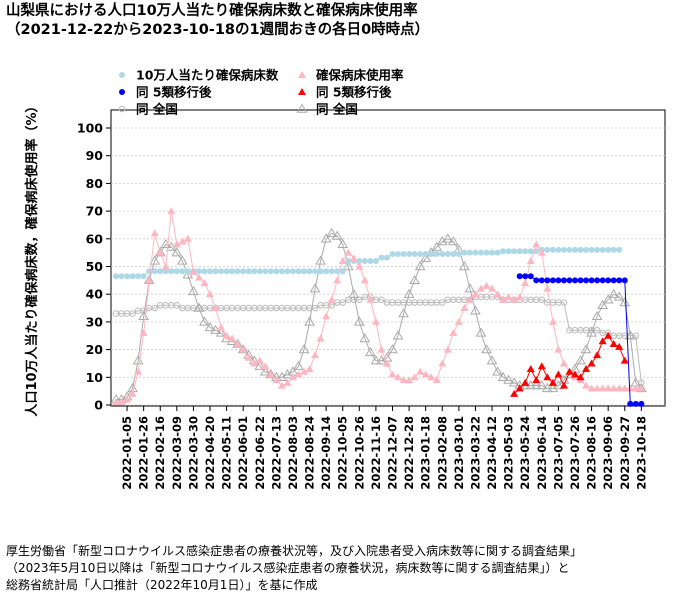 This screenshot has width=700, height=600. What do you see at coordinates (592, 453) in the screenshot?
I see `x-tick-label: 2023-08-16` at bounding box center [592, 453].